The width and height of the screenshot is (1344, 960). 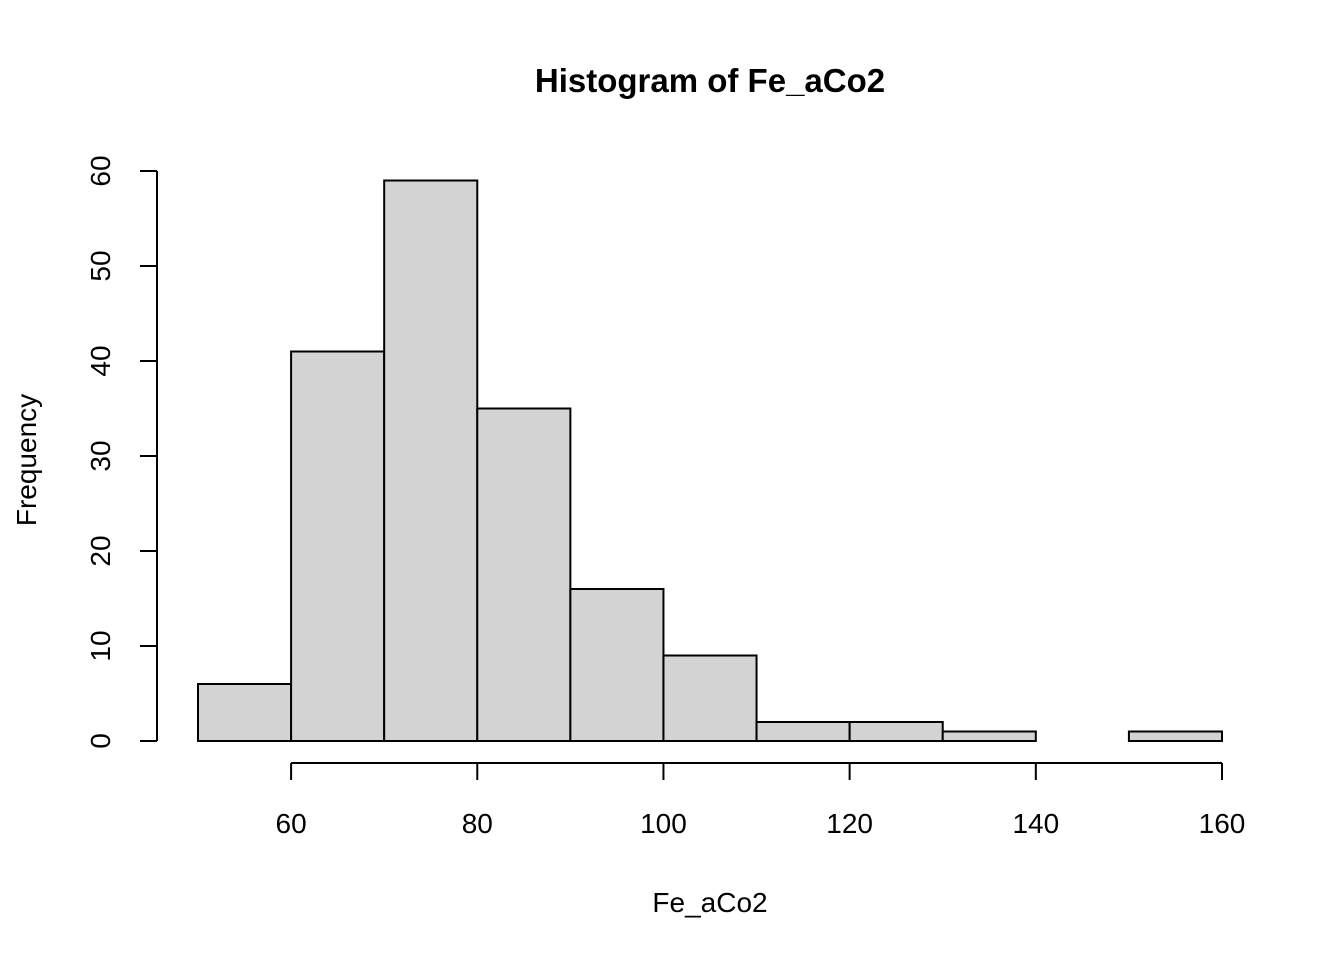 I want to click on x-tick-label-140: 140, so click(x=1035, y=823).